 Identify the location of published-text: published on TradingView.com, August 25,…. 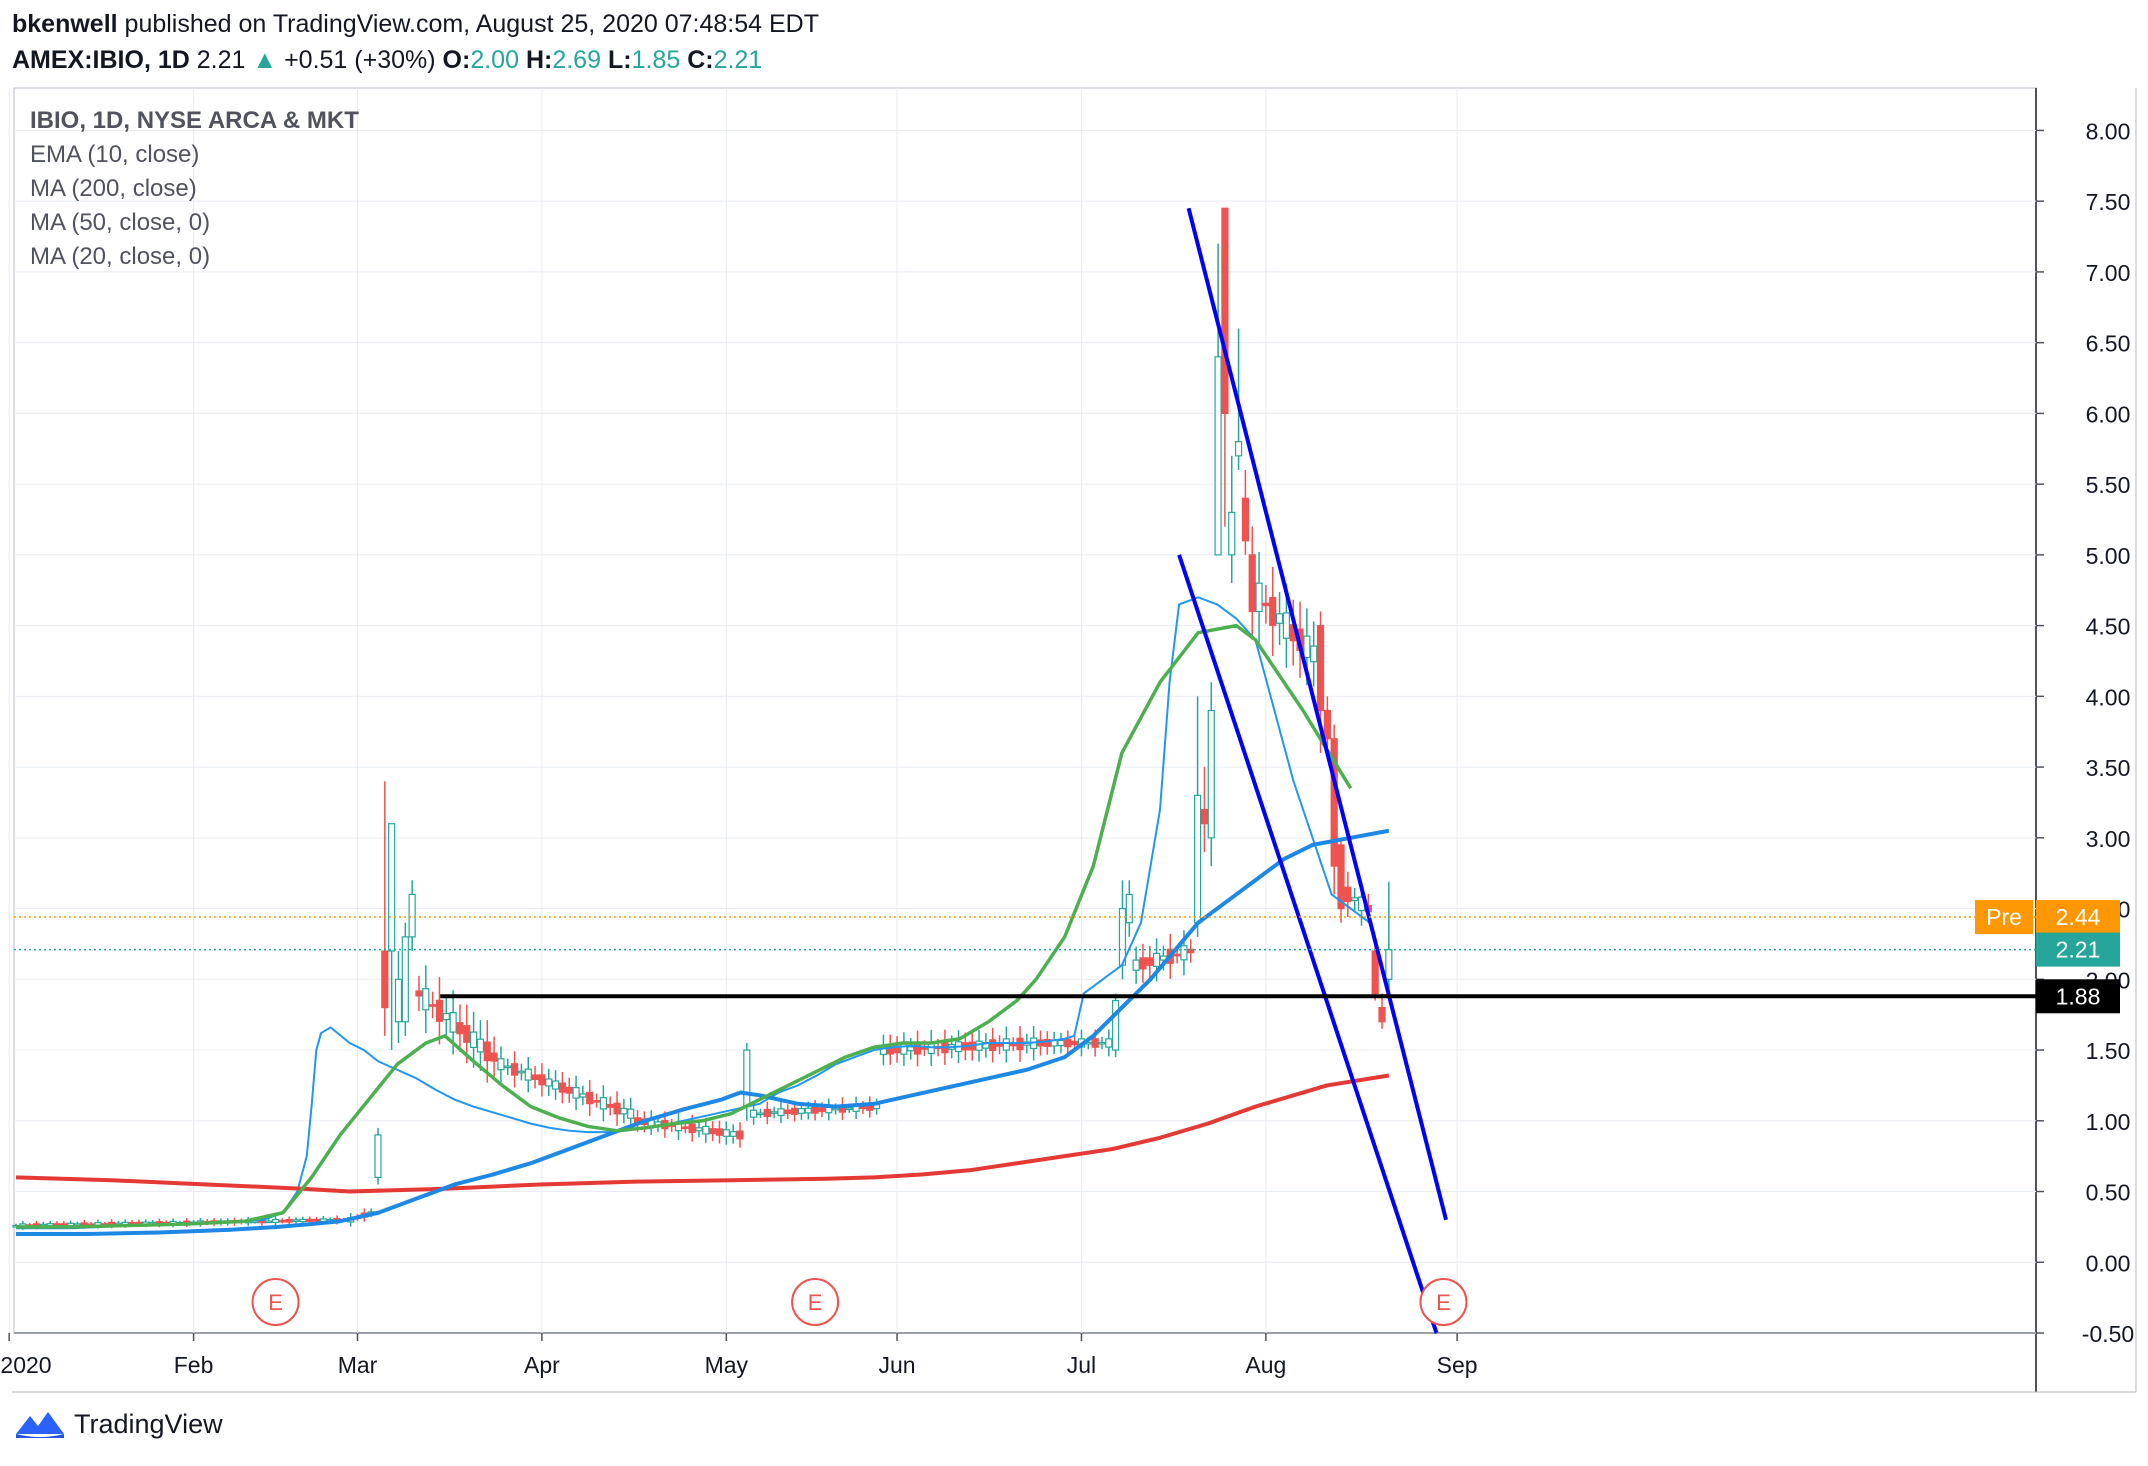
(468, 24).